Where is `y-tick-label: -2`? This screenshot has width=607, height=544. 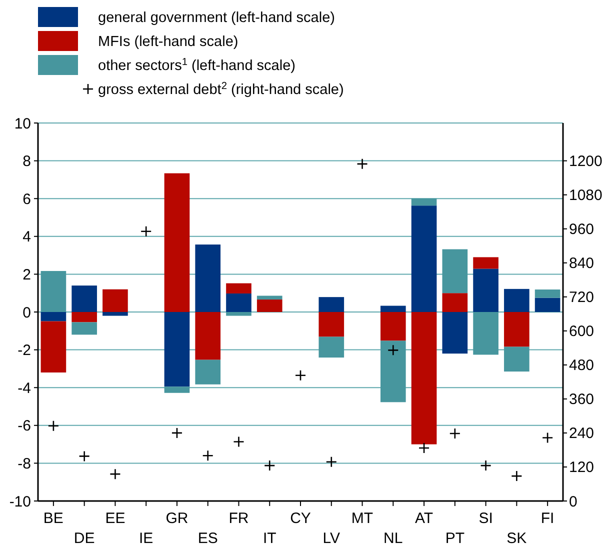
y-tick-label: -2 is located at coordinates (24, 351).